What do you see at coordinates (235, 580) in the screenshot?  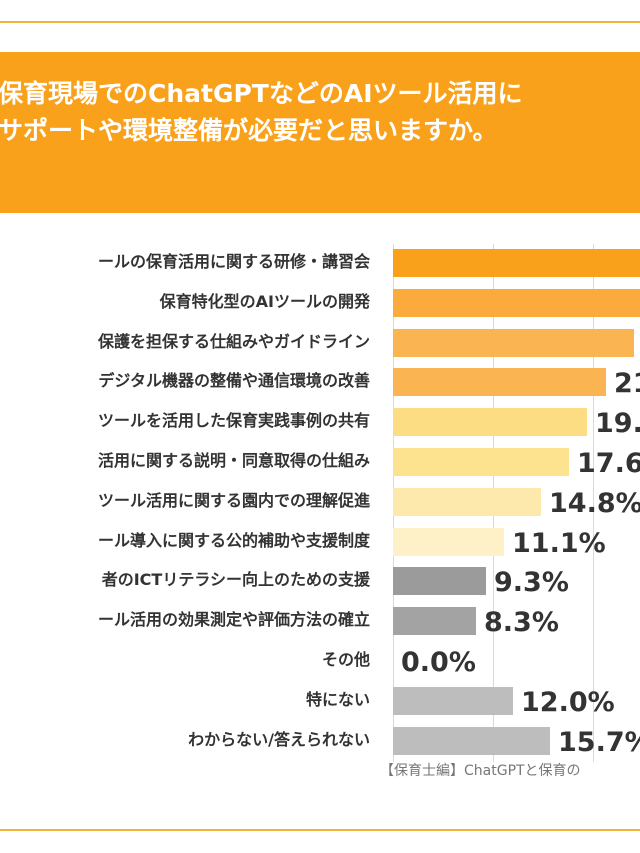 I see `category-label: 者のICTリテラシー向上のための支援` at bounding box center [235, 580].